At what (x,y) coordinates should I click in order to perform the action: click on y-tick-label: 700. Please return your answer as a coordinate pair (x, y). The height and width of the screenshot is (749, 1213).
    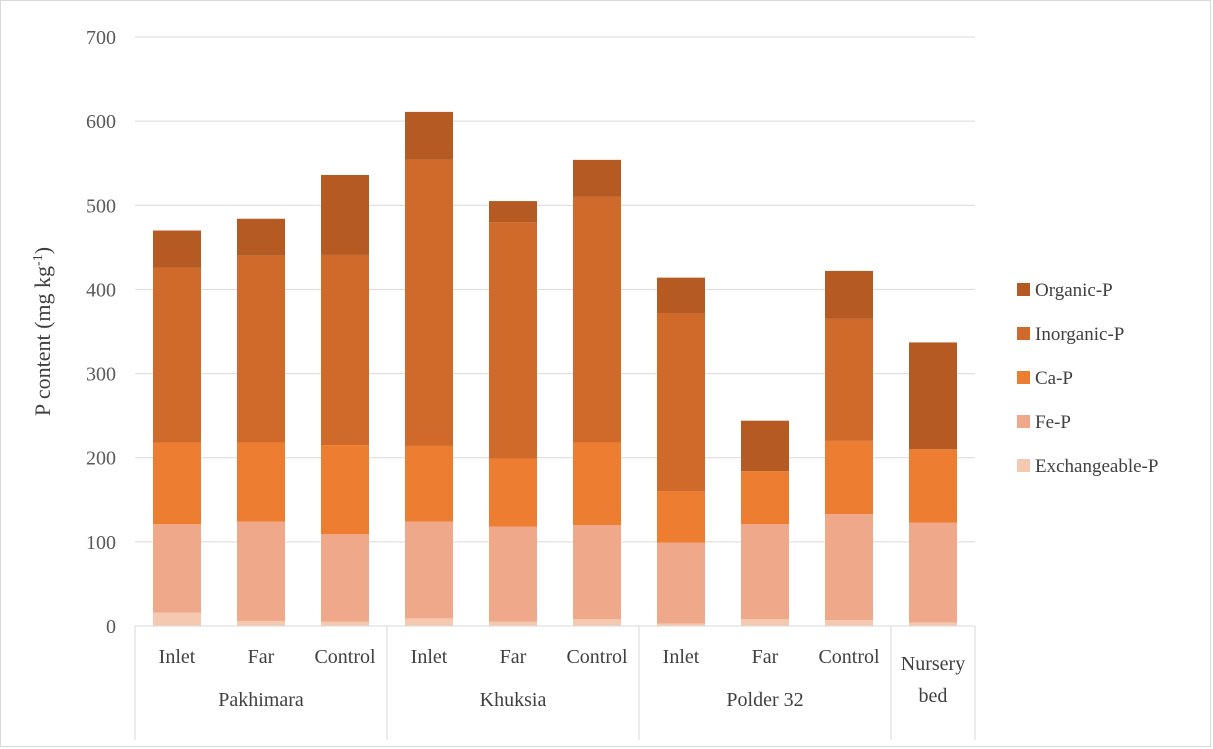
    Looking at the image, I should click on (101, 38).